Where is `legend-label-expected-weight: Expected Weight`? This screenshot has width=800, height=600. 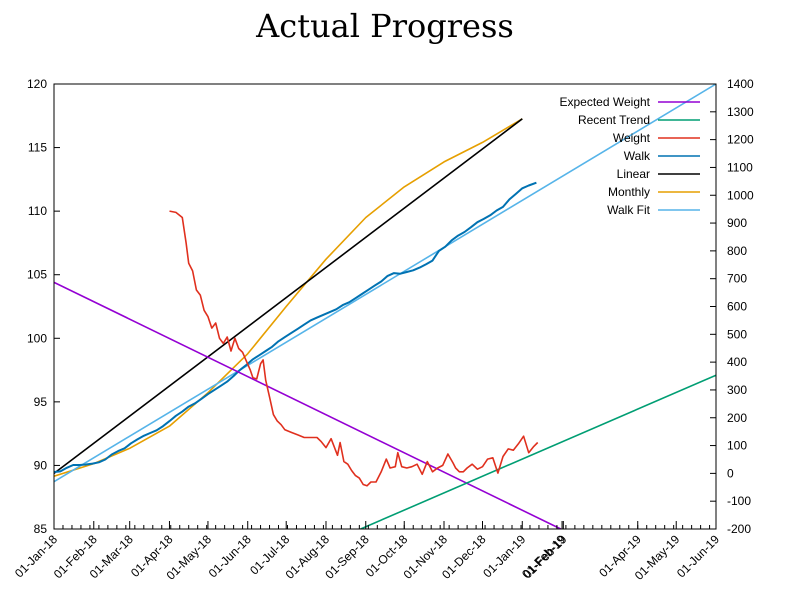
legend-label-expected-weight: Expected Weight is located at coordinates (605, 102).